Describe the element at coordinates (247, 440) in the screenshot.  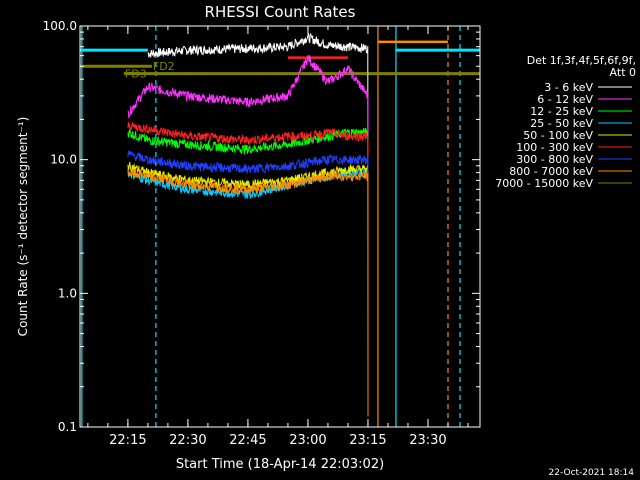
I see `x-tick-label: 22:45` at that location.